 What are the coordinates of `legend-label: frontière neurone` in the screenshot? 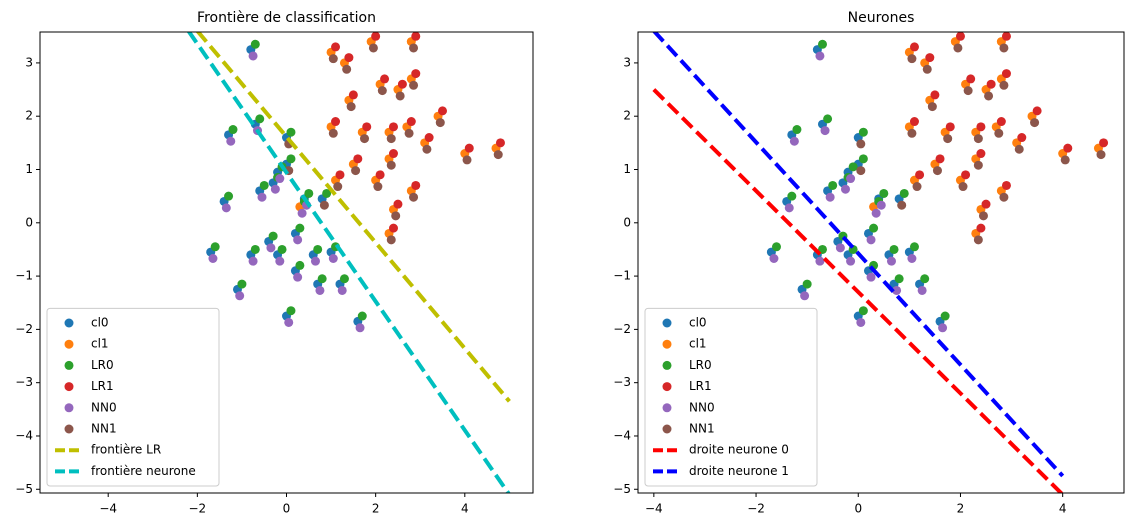 It's located at (143, 471).